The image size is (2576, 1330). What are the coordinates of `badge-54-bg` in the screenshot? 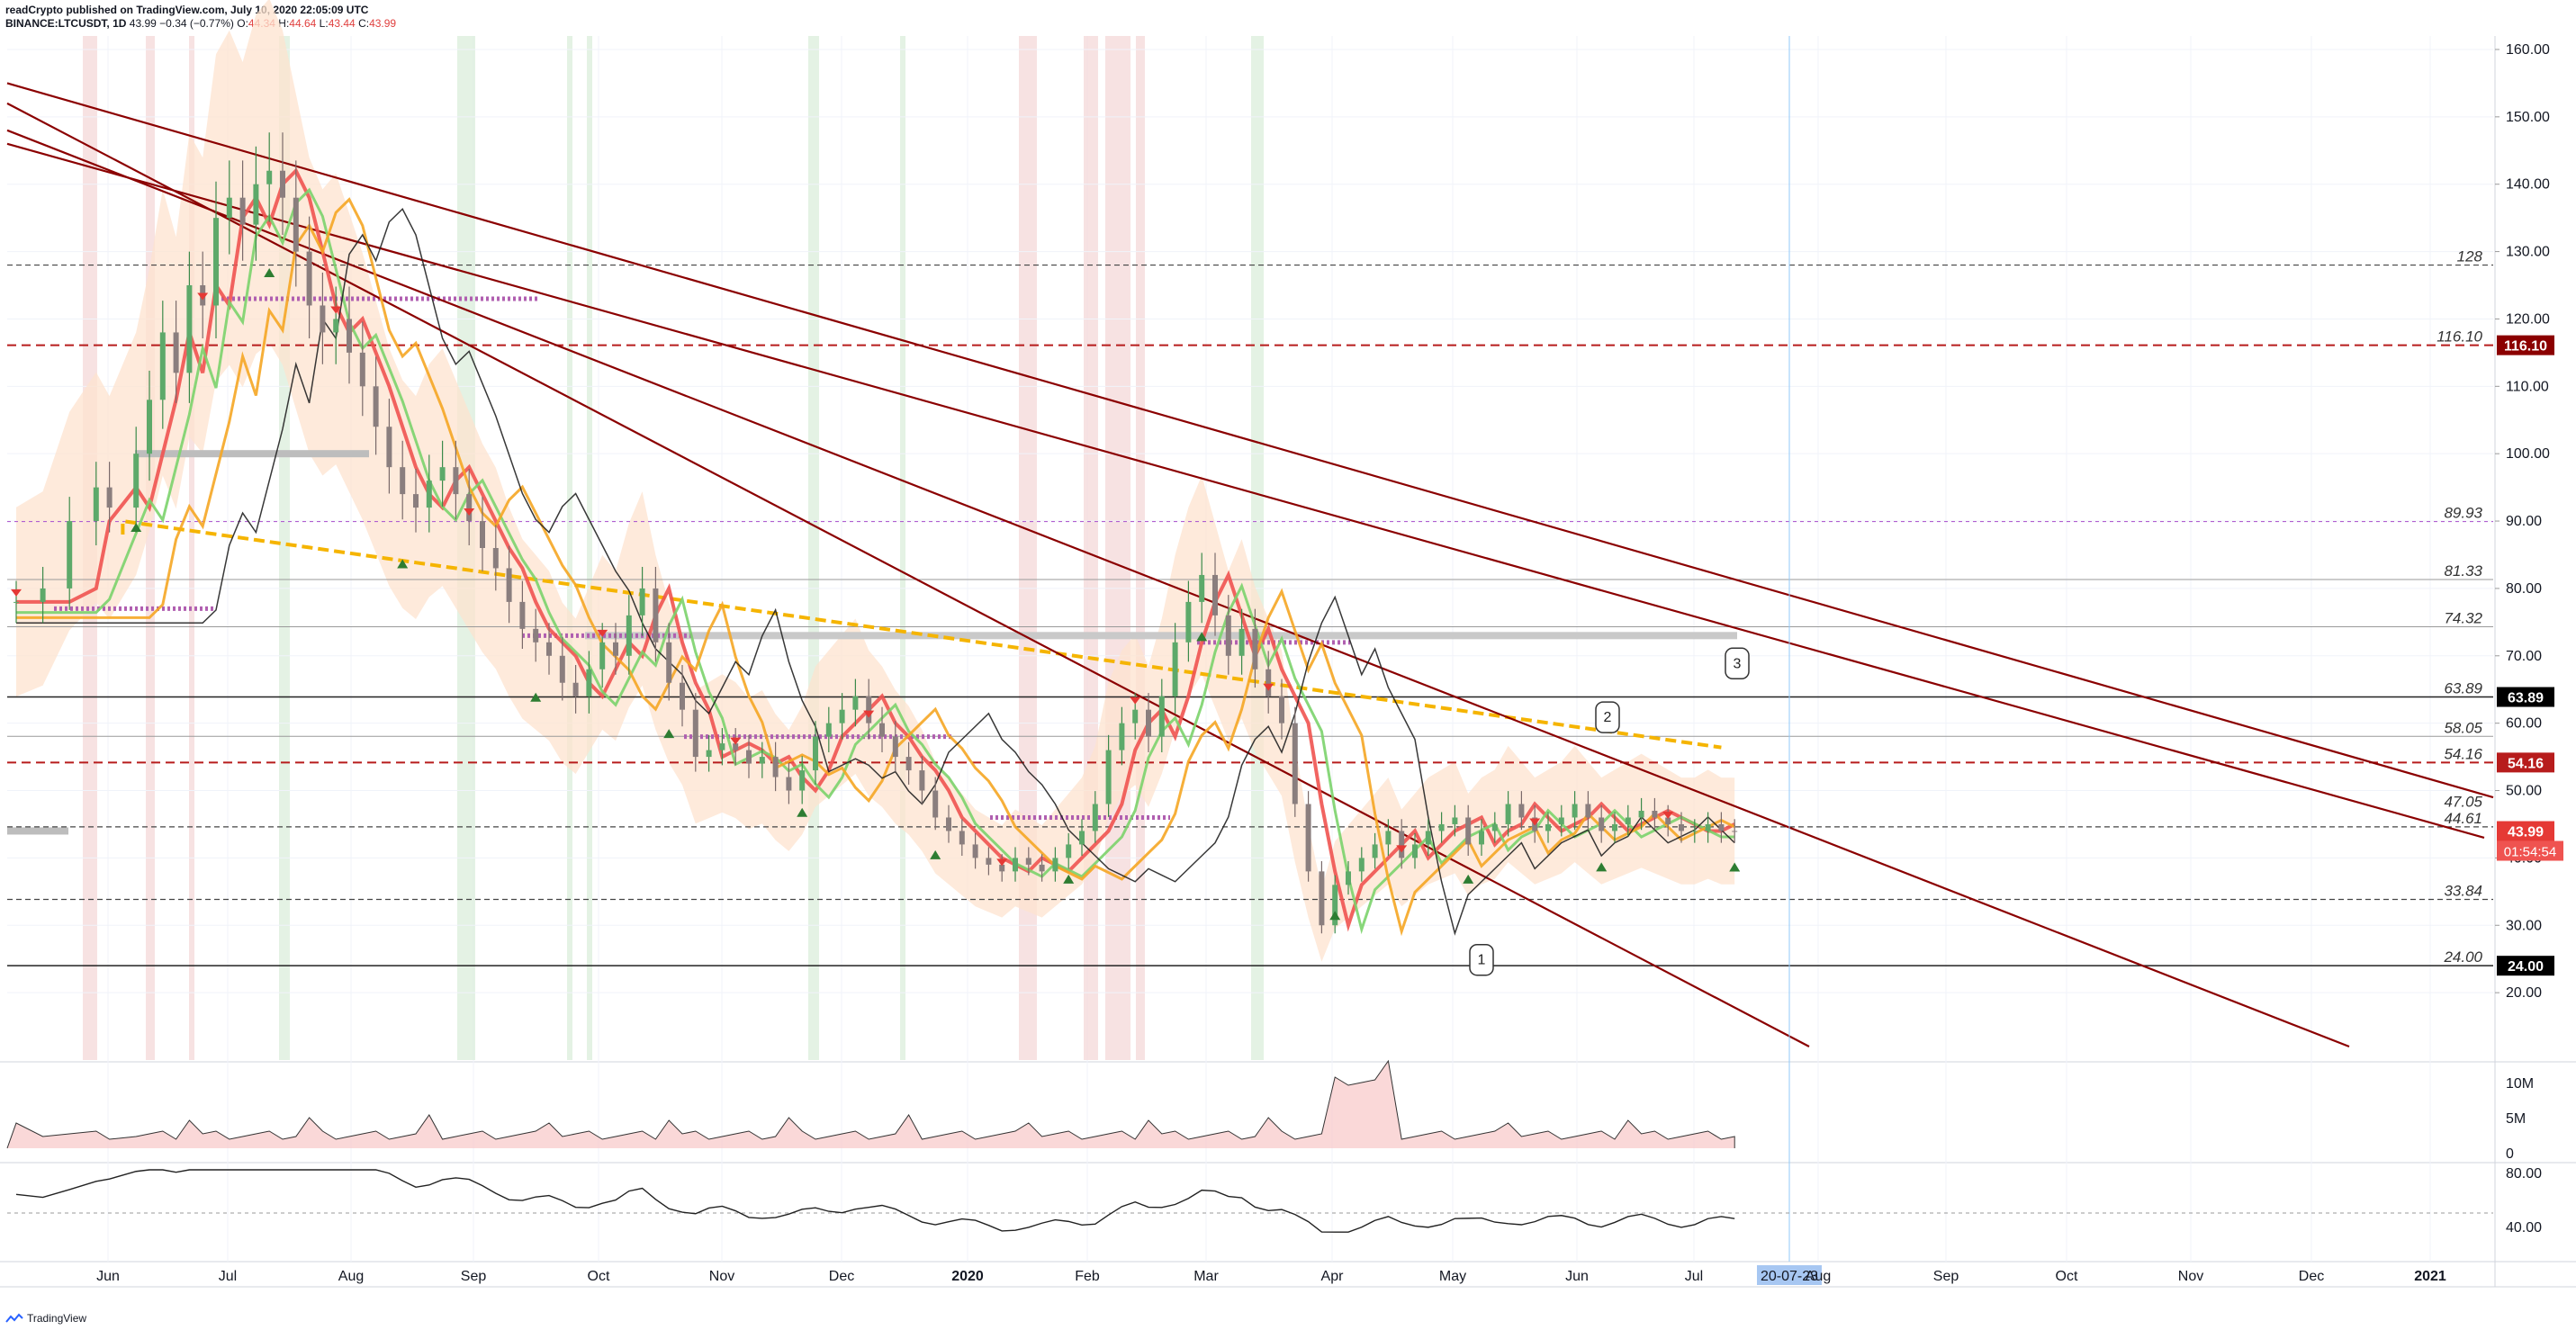 It's located at (2525, 762).